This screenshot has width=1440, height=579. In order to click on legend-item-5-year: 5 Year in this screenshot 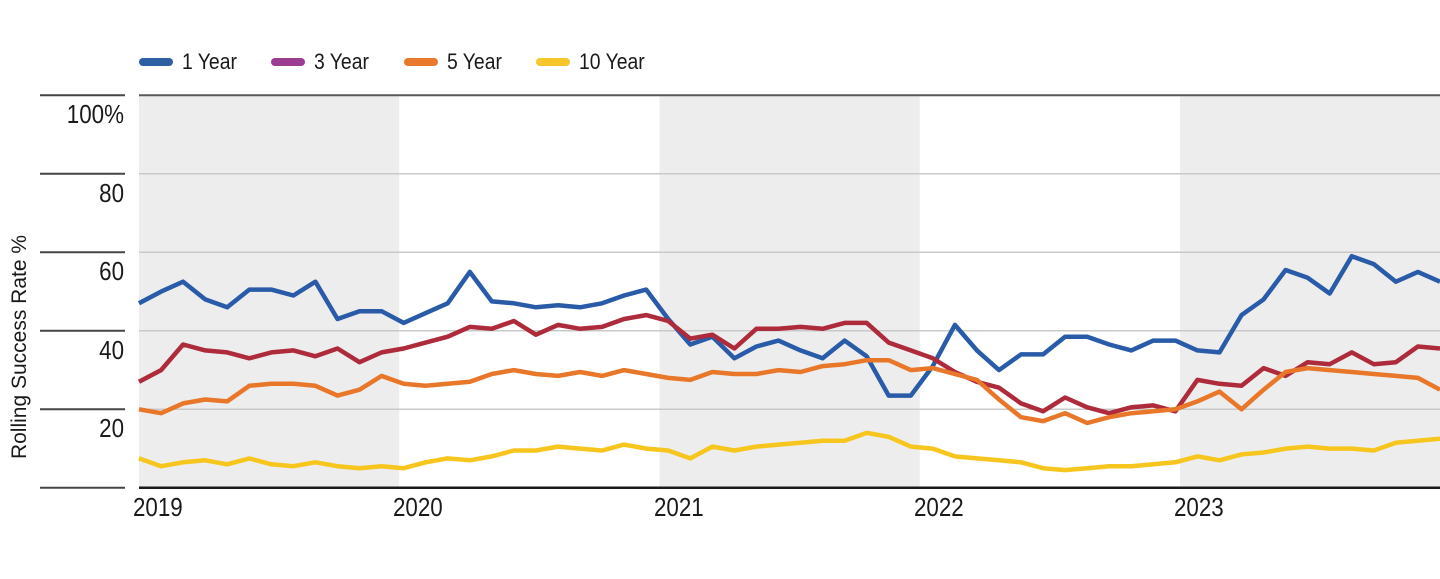, I will do `click(456, 61)`.